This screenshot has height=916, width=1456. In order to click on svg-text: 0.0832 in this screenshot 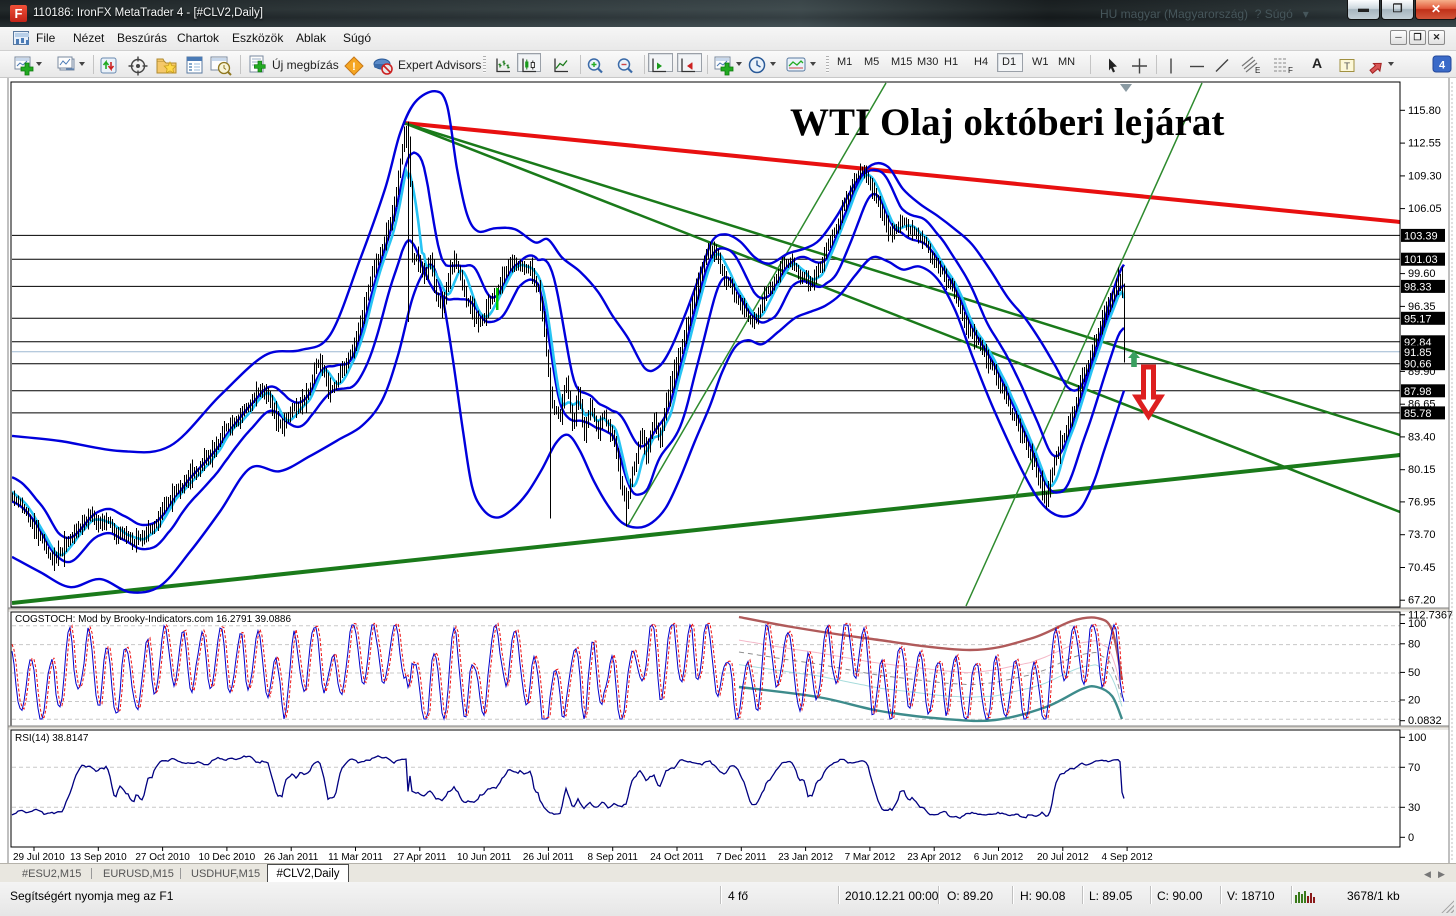, I will do `click(1425, 721)`.